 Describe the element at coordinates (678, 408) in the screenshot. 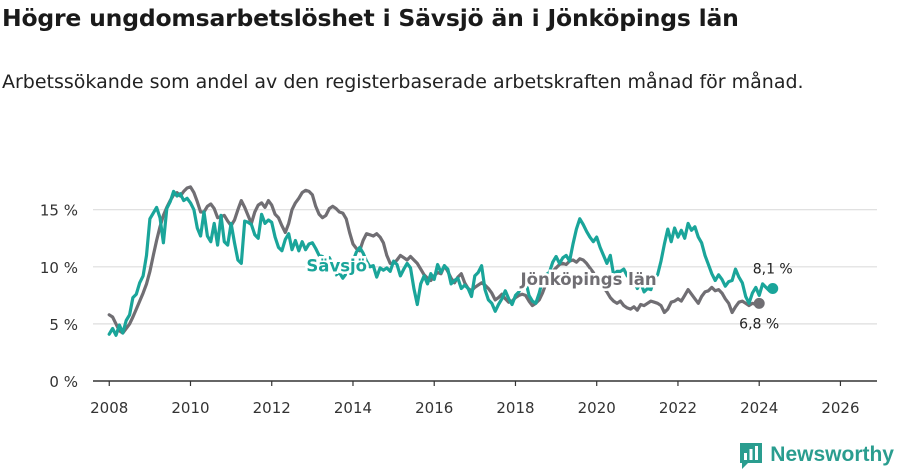

I see `x-tick-label: 2022` at that location.